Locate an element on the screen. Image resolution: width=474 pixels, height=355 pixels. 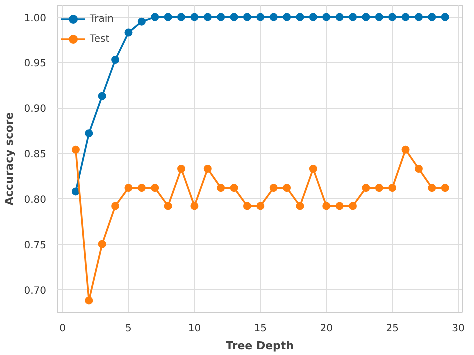
y-tick-label: 0.95 is located at coordinates (35, 64).